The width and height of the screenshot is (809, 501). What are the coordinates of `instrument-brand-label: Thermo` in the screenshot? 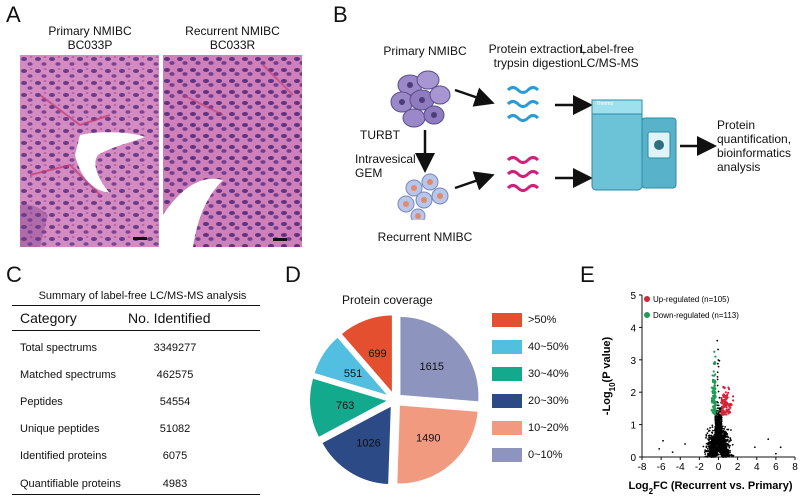 It's located at (605, 104).